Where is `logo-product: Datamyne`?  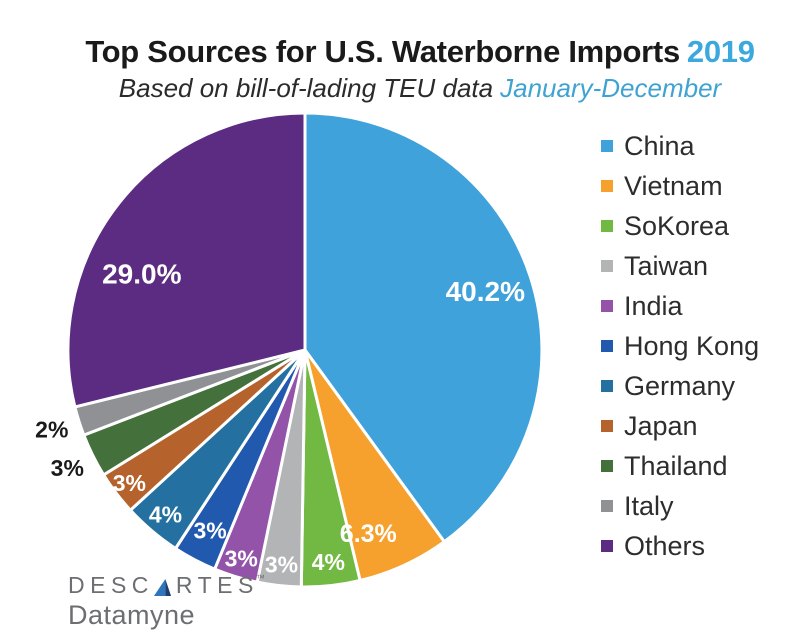
logo-product: Datamyne is located at coordinates (132, 615).